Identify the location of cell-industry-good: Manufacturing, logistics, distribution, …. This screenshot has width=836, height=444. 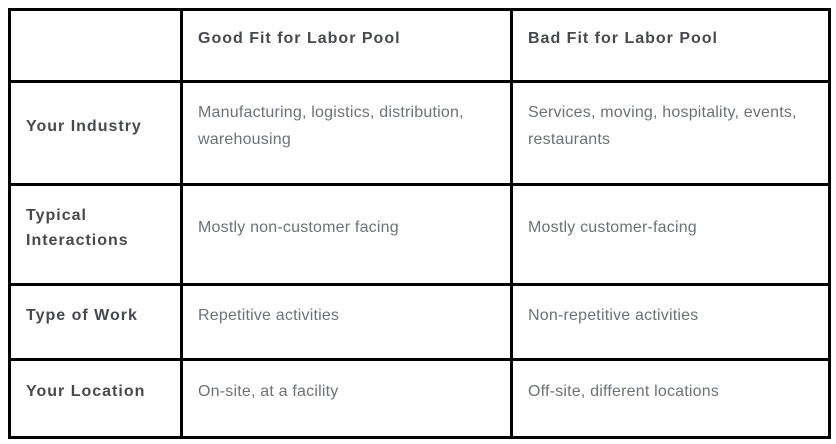
(346, 133).